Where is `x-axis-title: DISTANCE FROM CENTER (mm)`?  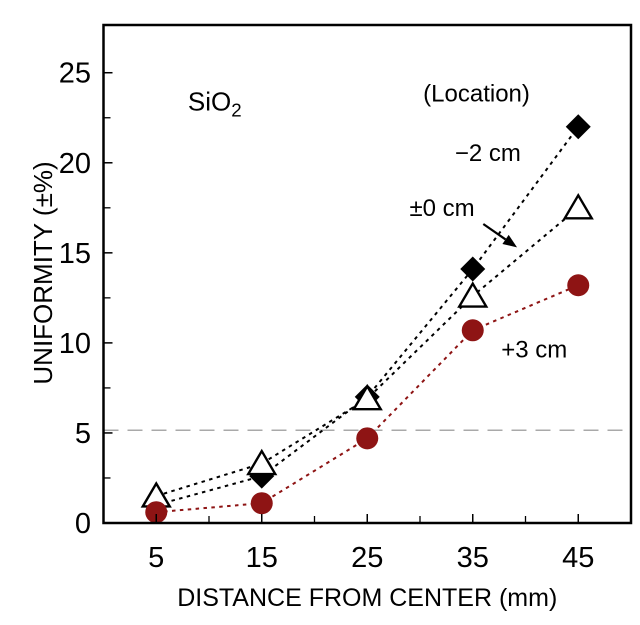 x-axis-title: DISTANCE FROM CENTER (mm) is located at coordinates (367, 598).